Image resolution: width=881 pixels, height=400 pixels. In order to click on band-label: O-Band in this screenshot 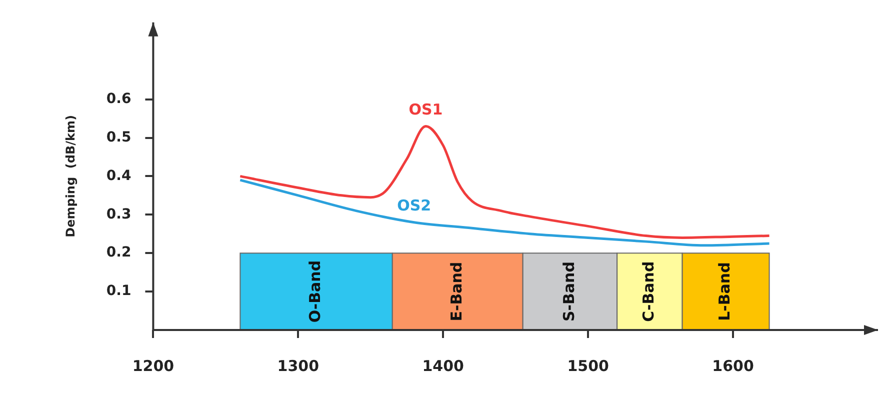, I will do `click(315, 291)`.